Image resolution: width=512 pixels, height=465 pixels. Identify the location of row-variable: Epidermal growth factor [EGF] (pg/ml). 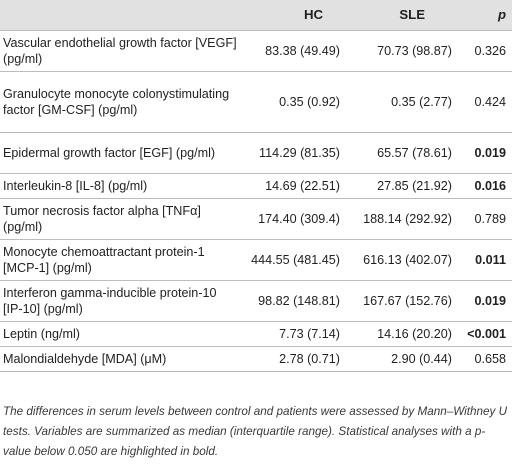
(121, 153).